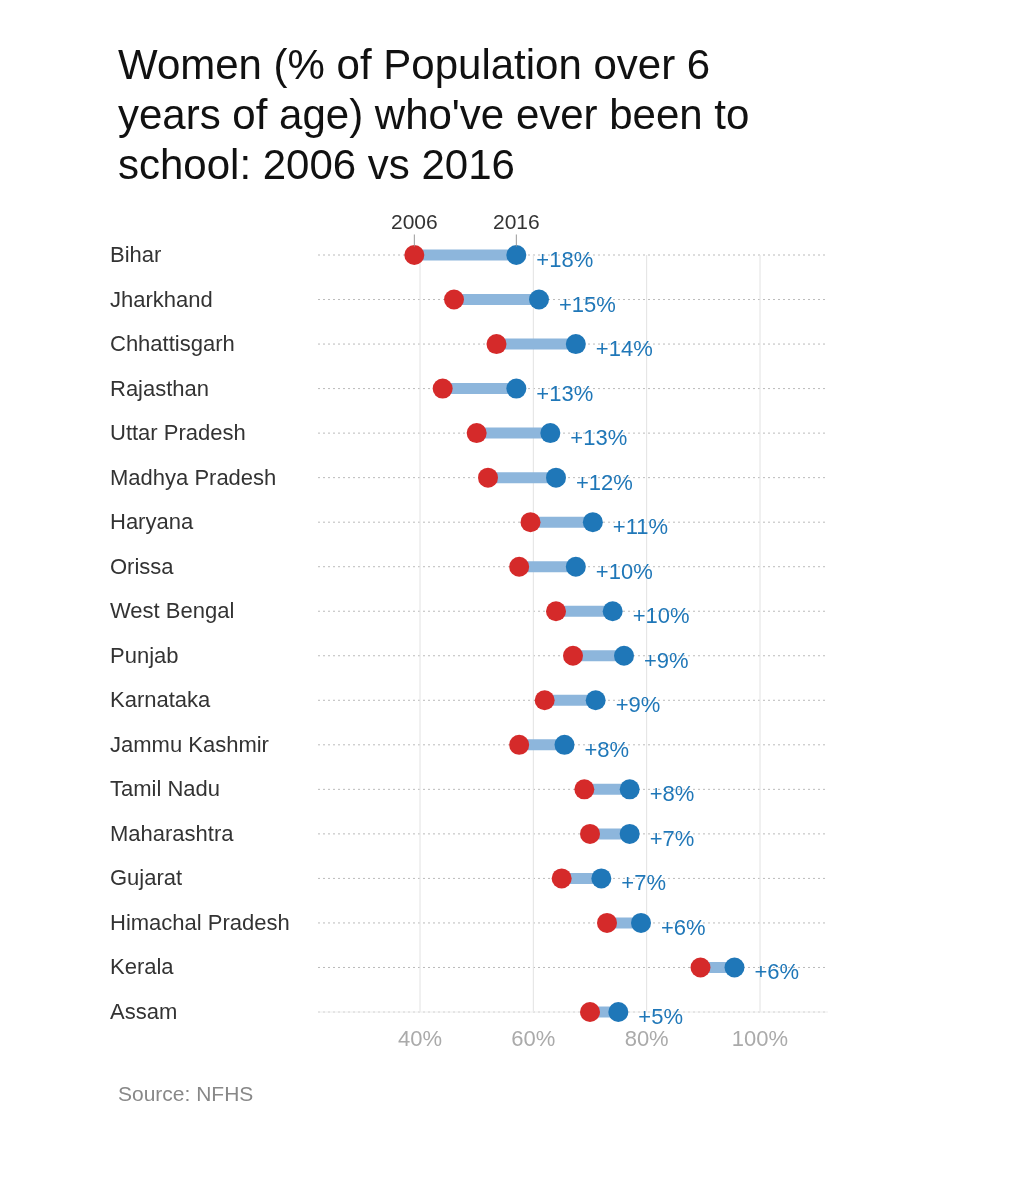 The image size is (1010, 1192). I want to click on y-tick-label: Kerala, so click(142, 967).